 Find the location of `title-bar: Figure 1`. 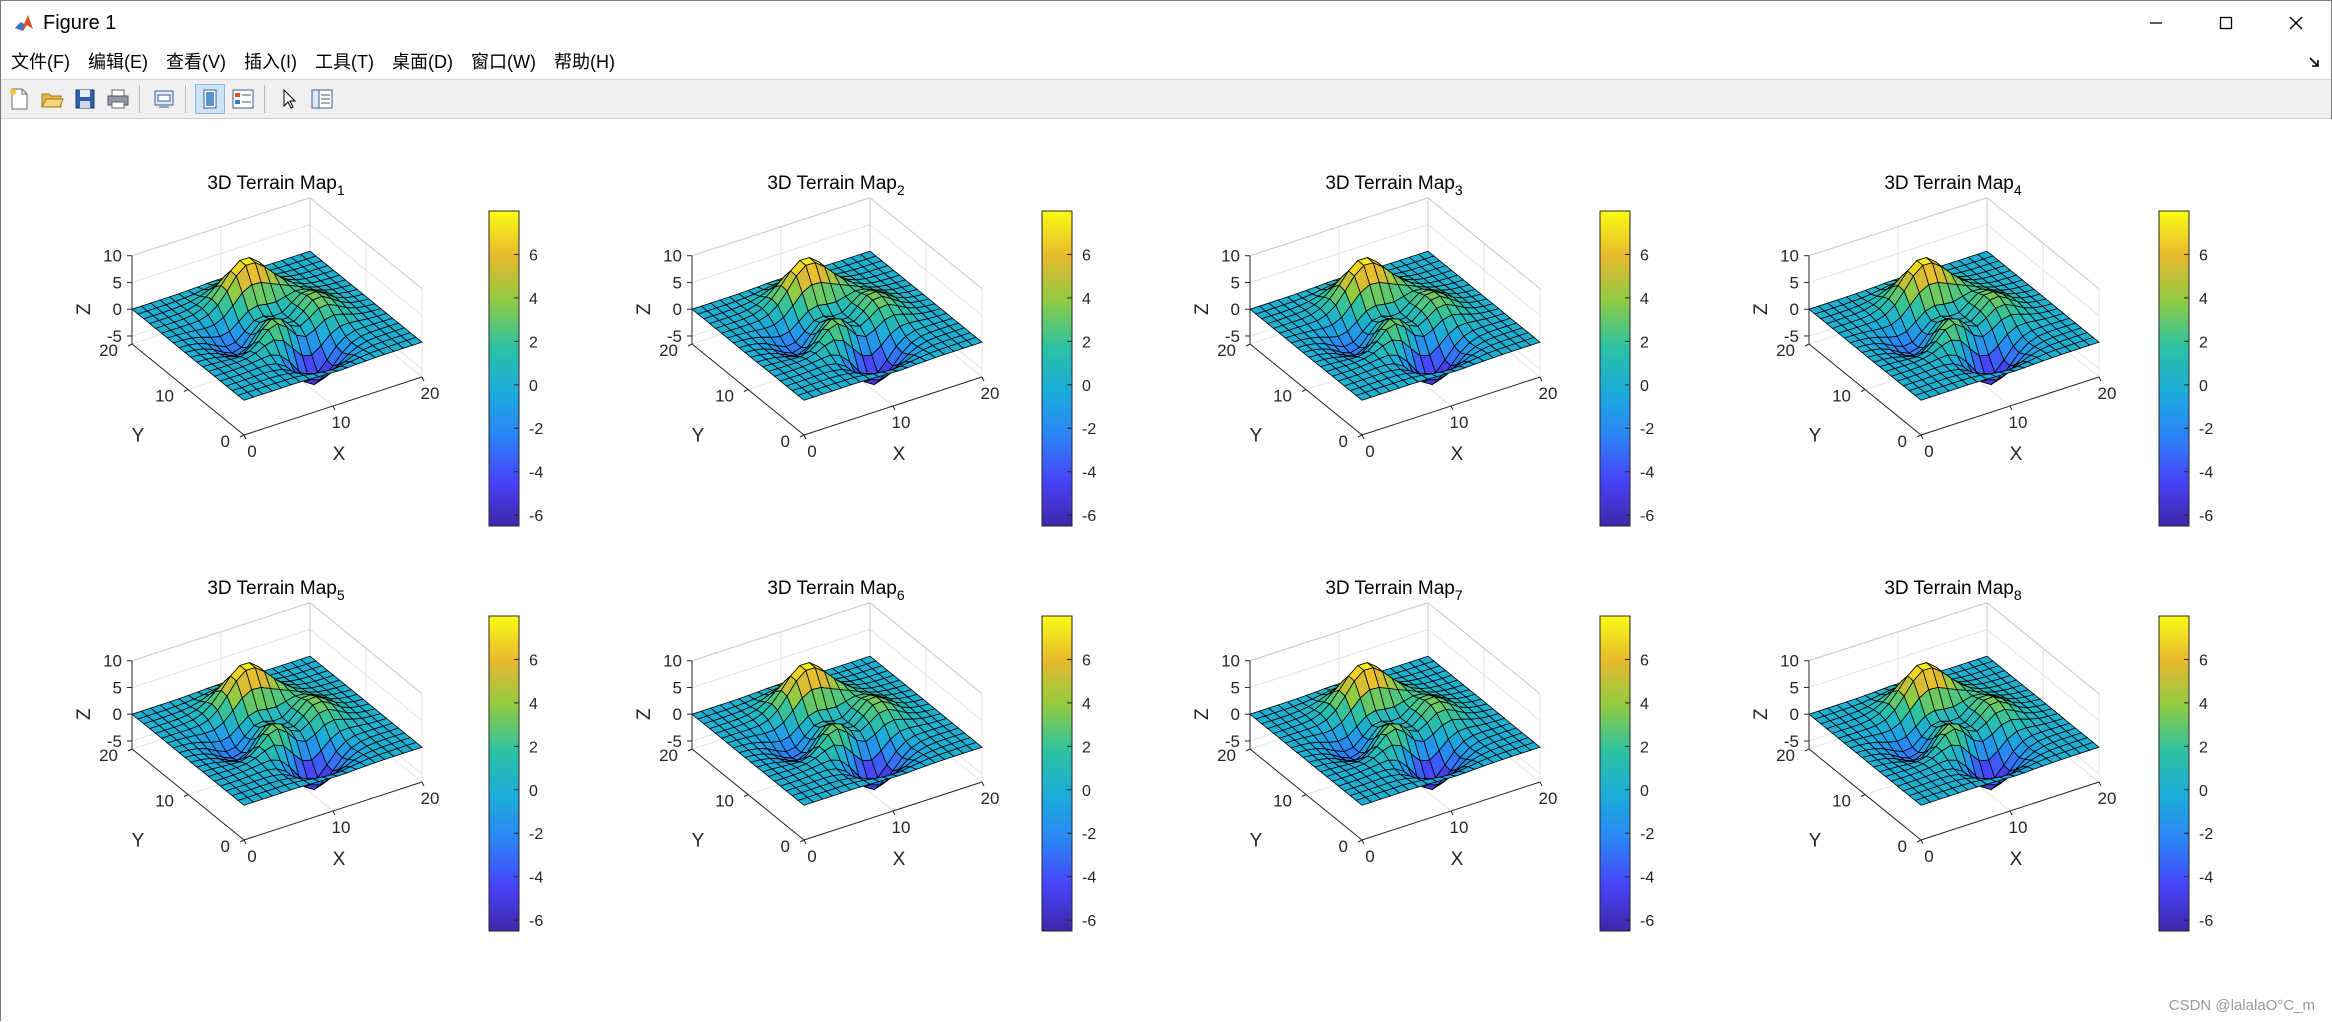

title-bar: Figure 1 is located at coordinates (1166, 23).